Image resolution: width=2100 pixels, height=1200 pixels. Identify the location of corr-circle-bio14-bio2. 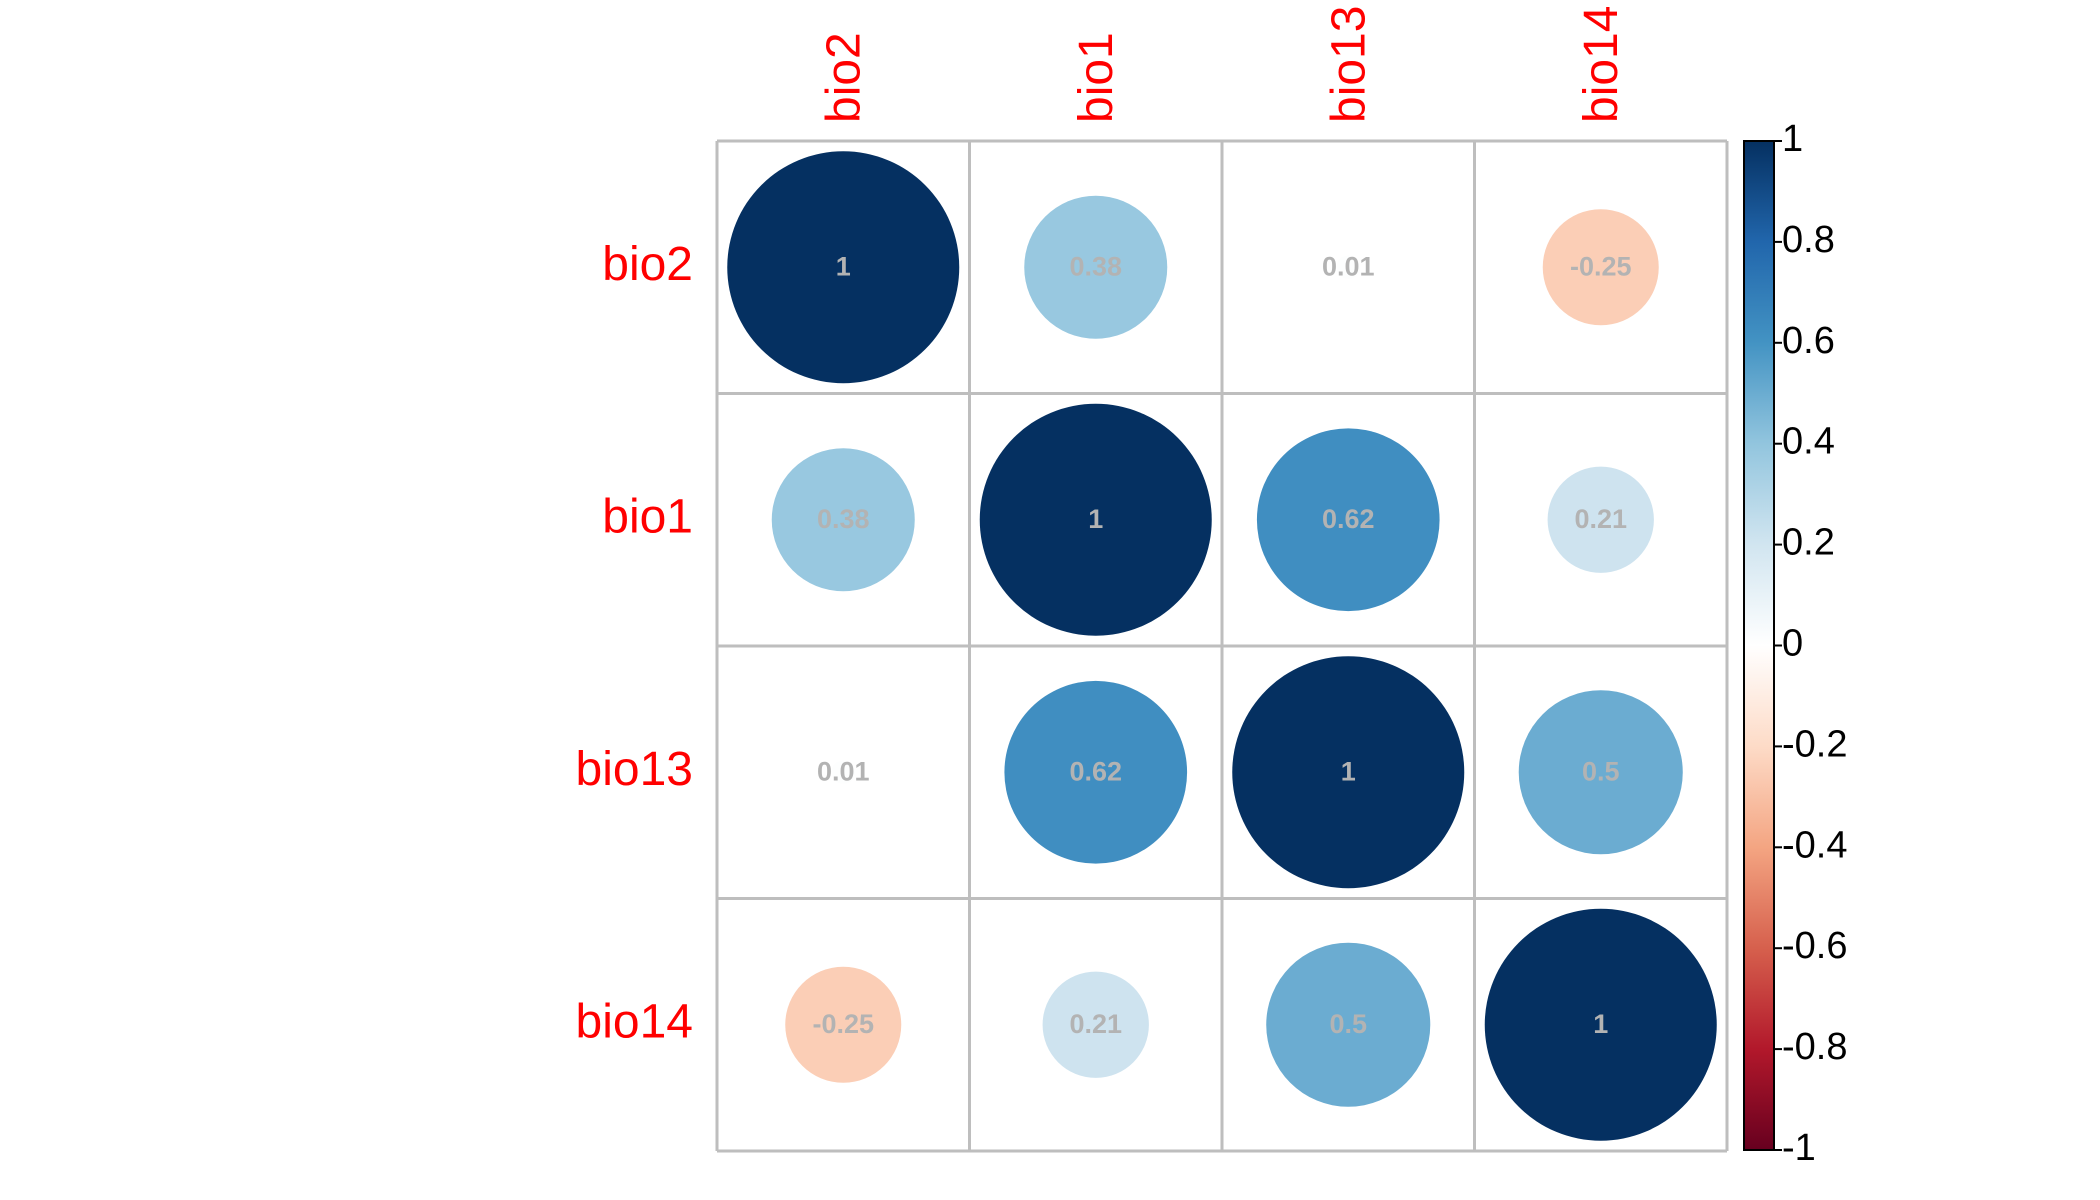
(843, 1024).